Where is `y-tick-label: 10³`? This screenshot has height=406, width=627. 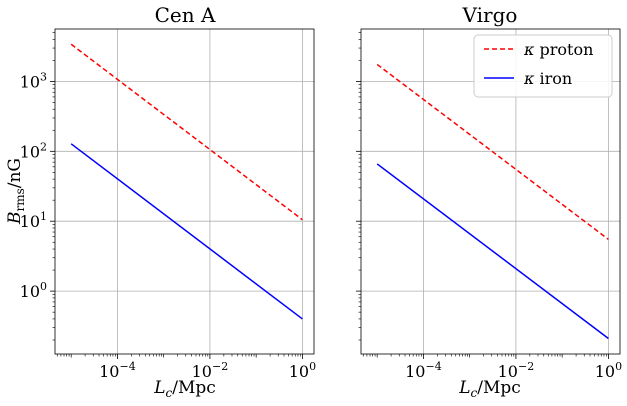 y-tick-label: 10³ is located at coordinates (33, 80).